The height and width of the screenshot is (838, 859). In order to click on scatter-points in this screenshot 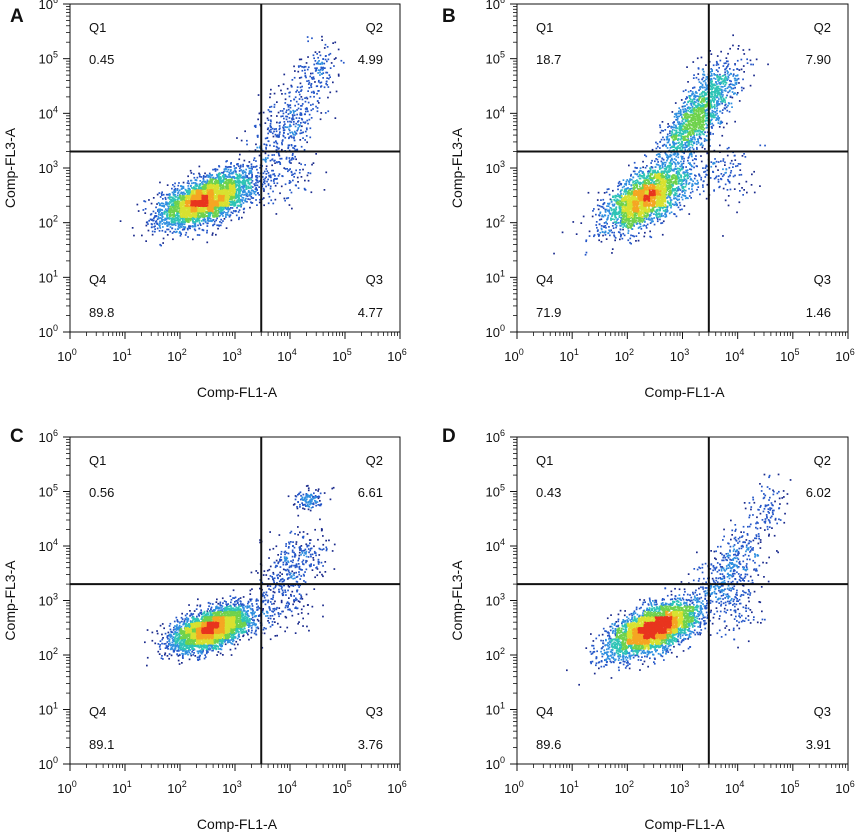, I will do `click(232, 141)`.